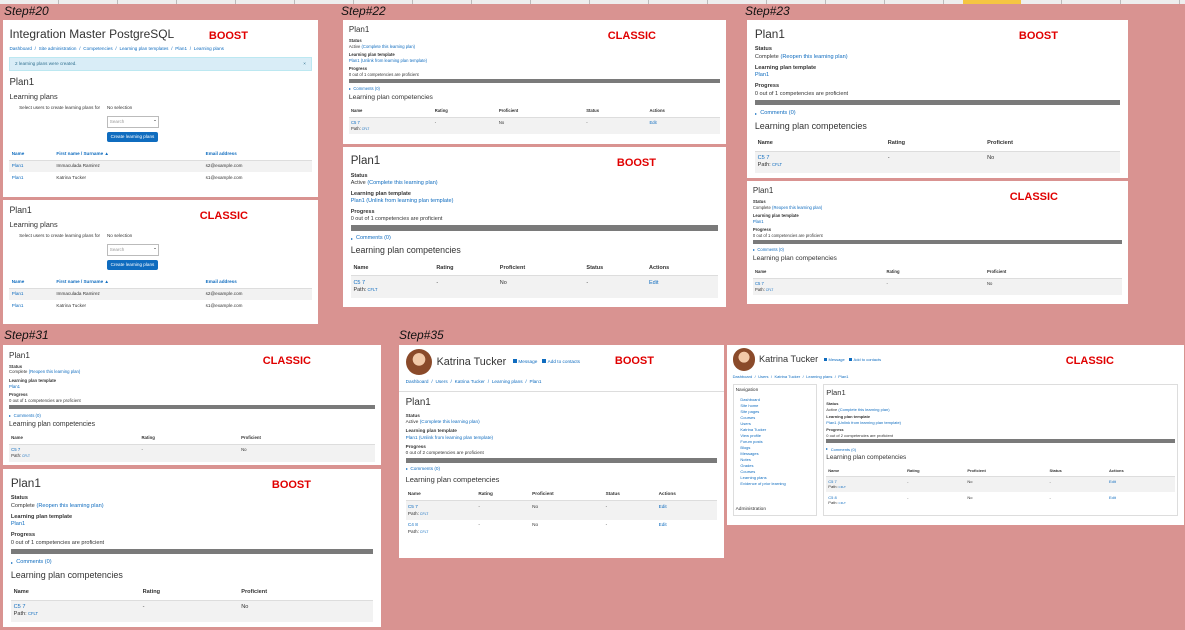 Image resolution: width=1185 pixels, height=630 pixels. Describe the element at coordinates (98, 48) in the screenshot. I see `breadcrumb-link: Competencies` at that location.